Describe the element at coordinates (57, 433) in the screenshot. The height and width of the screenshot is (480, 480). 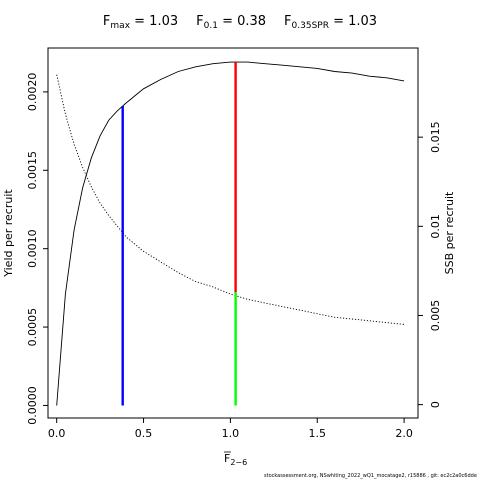
I see `x-tick-label: 0.0` at that location.